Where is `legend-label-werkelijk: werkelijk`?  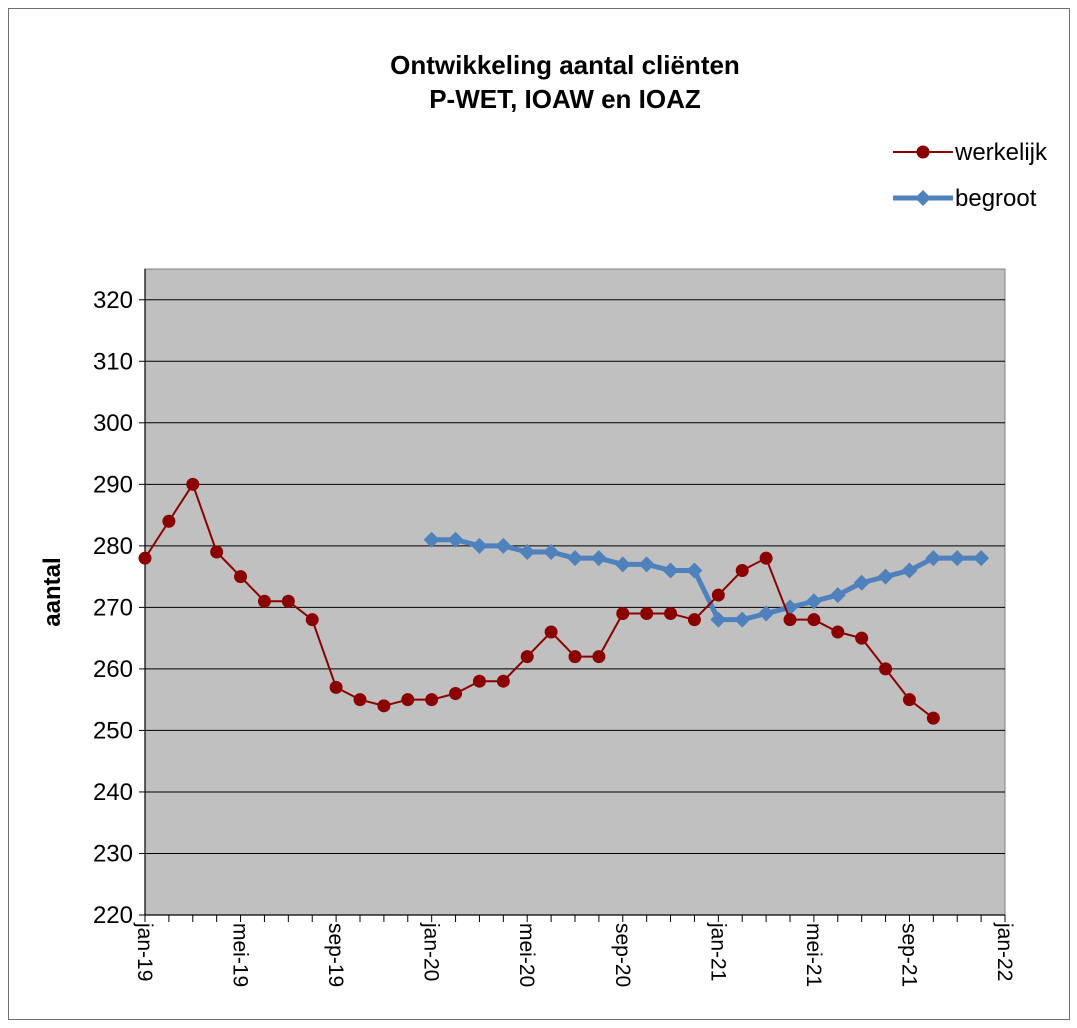
legend-label-werkelijk: werkelijk is located at coordinates (1001, 152).